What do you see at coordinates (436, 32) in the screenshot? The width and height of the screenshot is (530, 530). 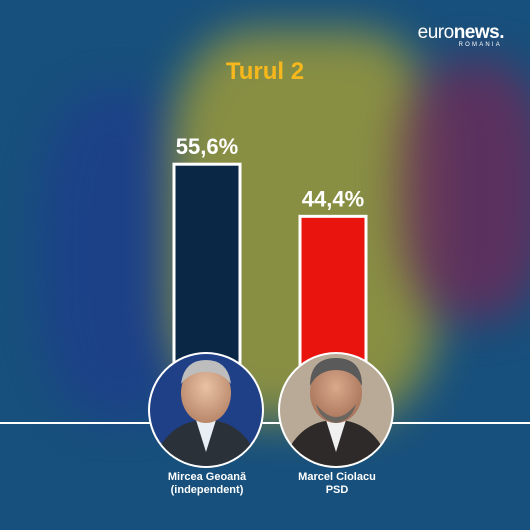 I see `logo-text-main: euro` at bounding box center [436, 32].